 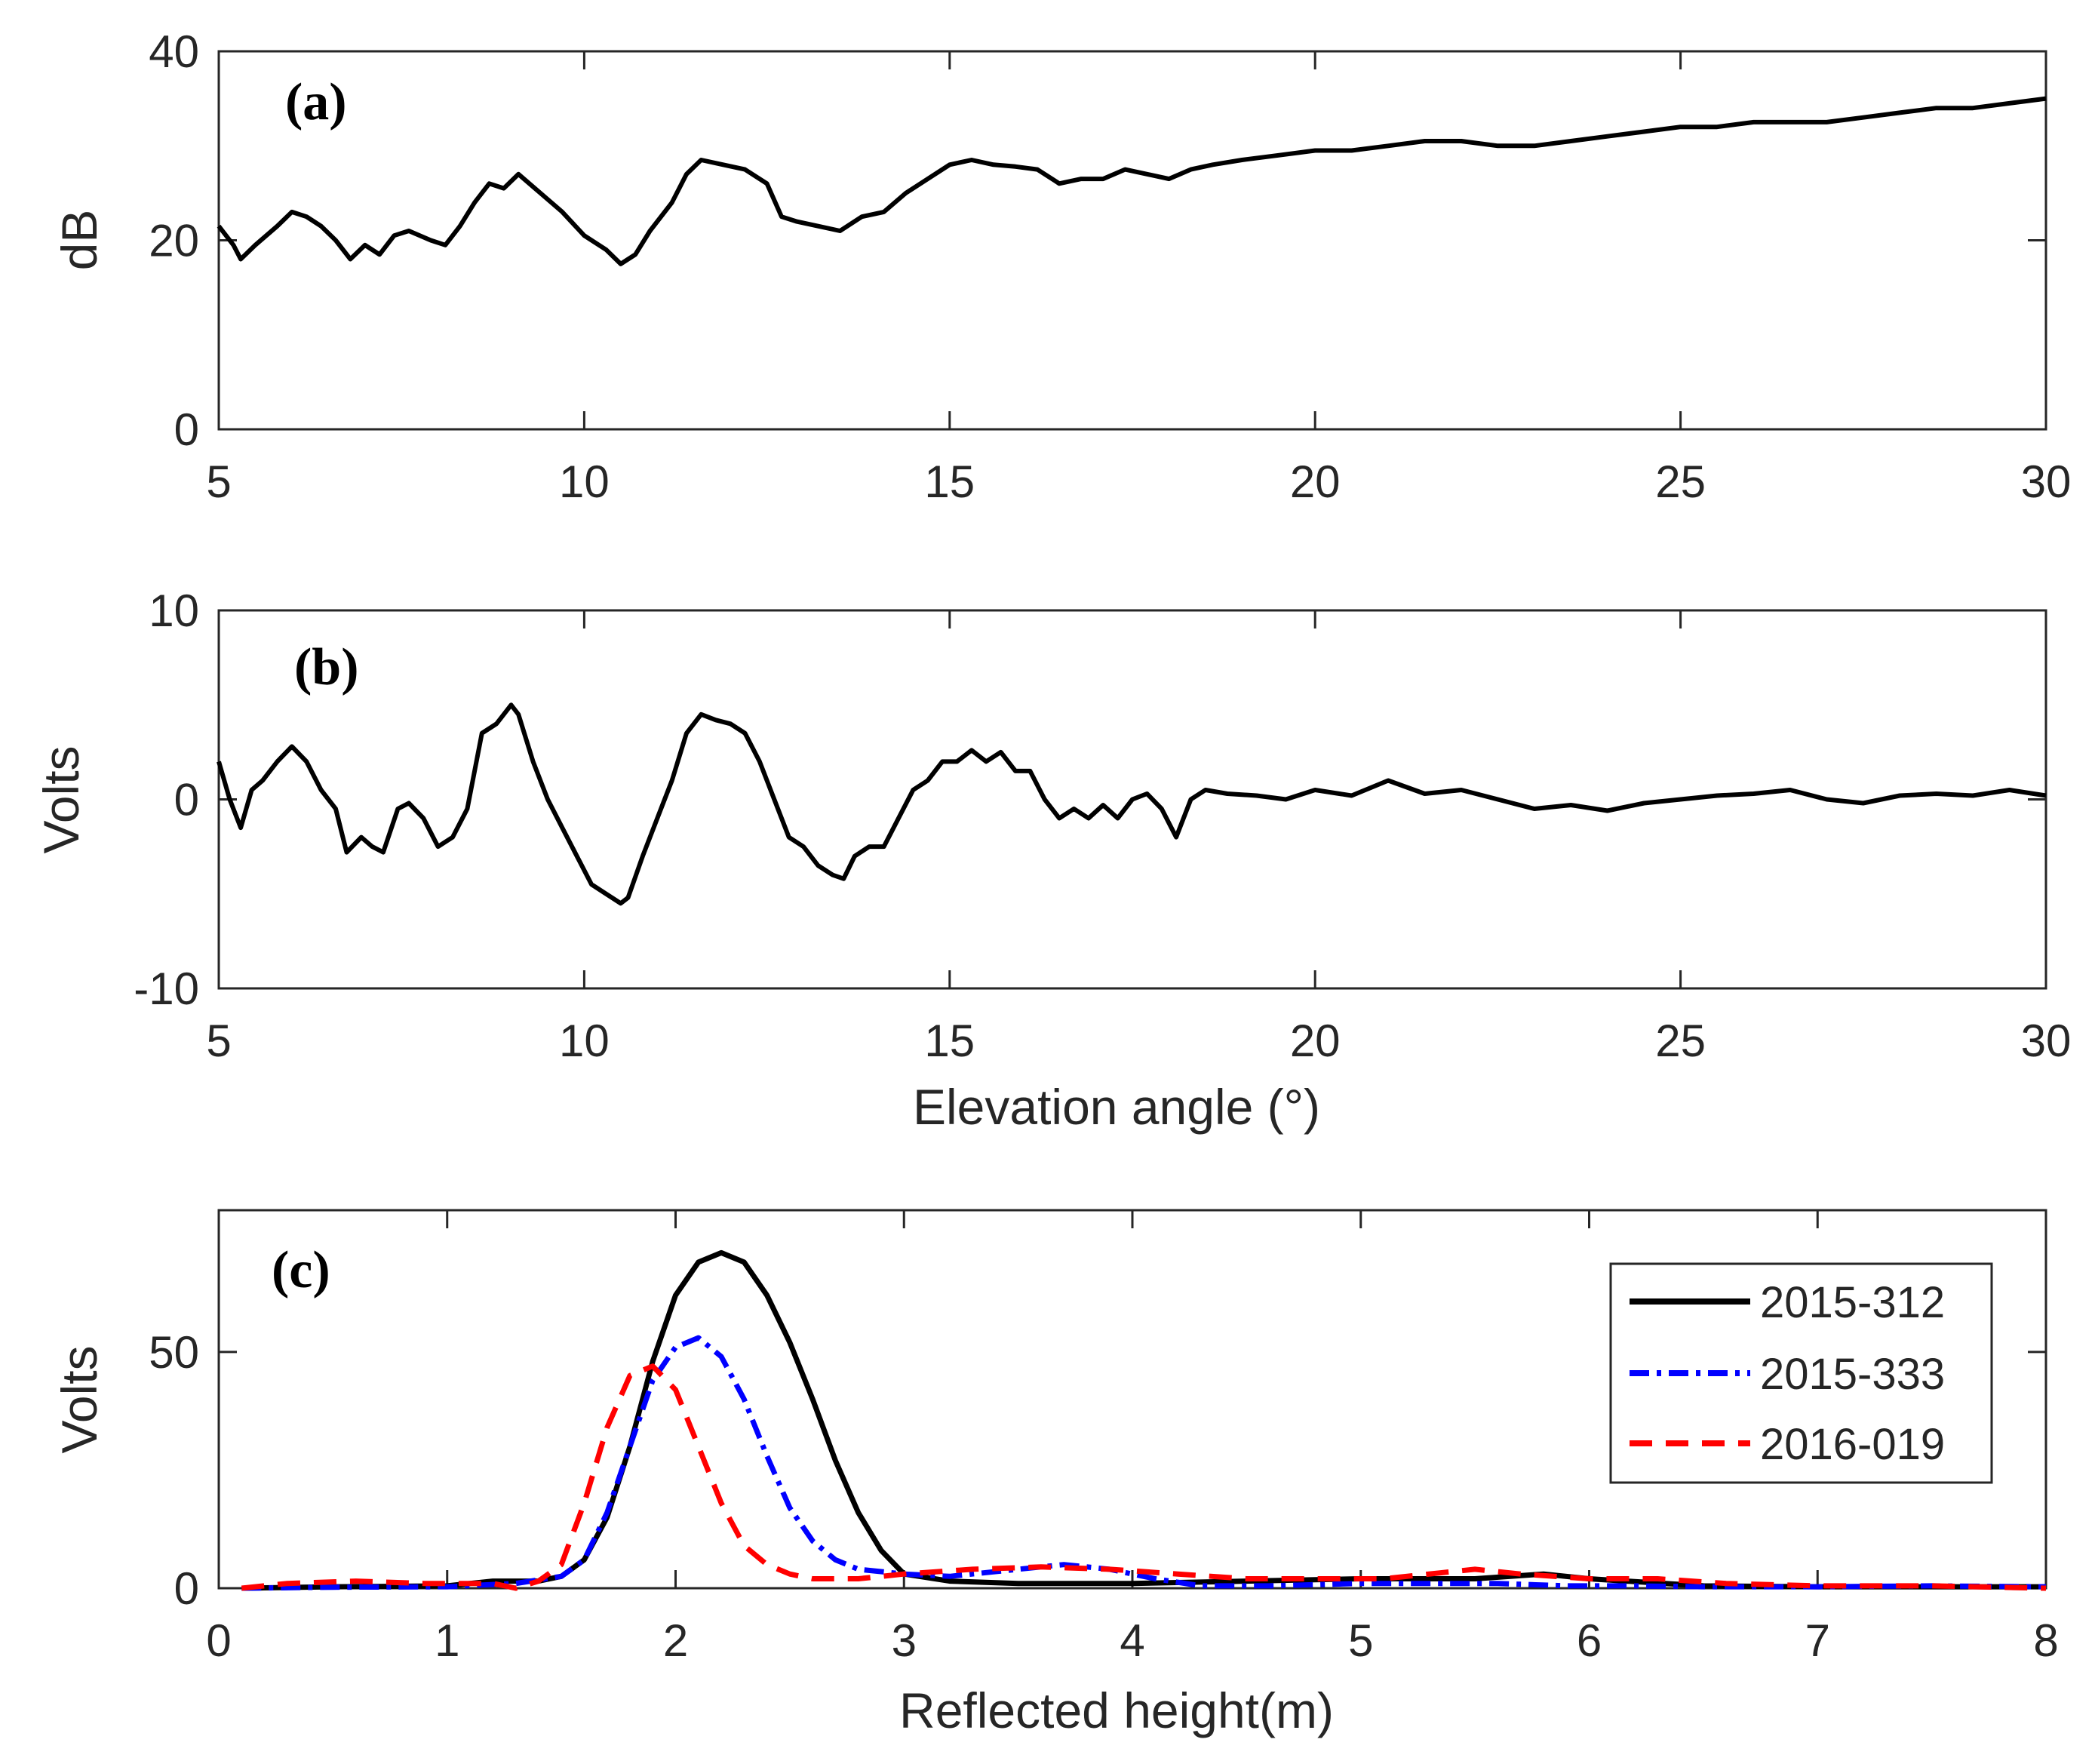 I want to click on x-tick-label: 0, so click(x=219, y=1640).